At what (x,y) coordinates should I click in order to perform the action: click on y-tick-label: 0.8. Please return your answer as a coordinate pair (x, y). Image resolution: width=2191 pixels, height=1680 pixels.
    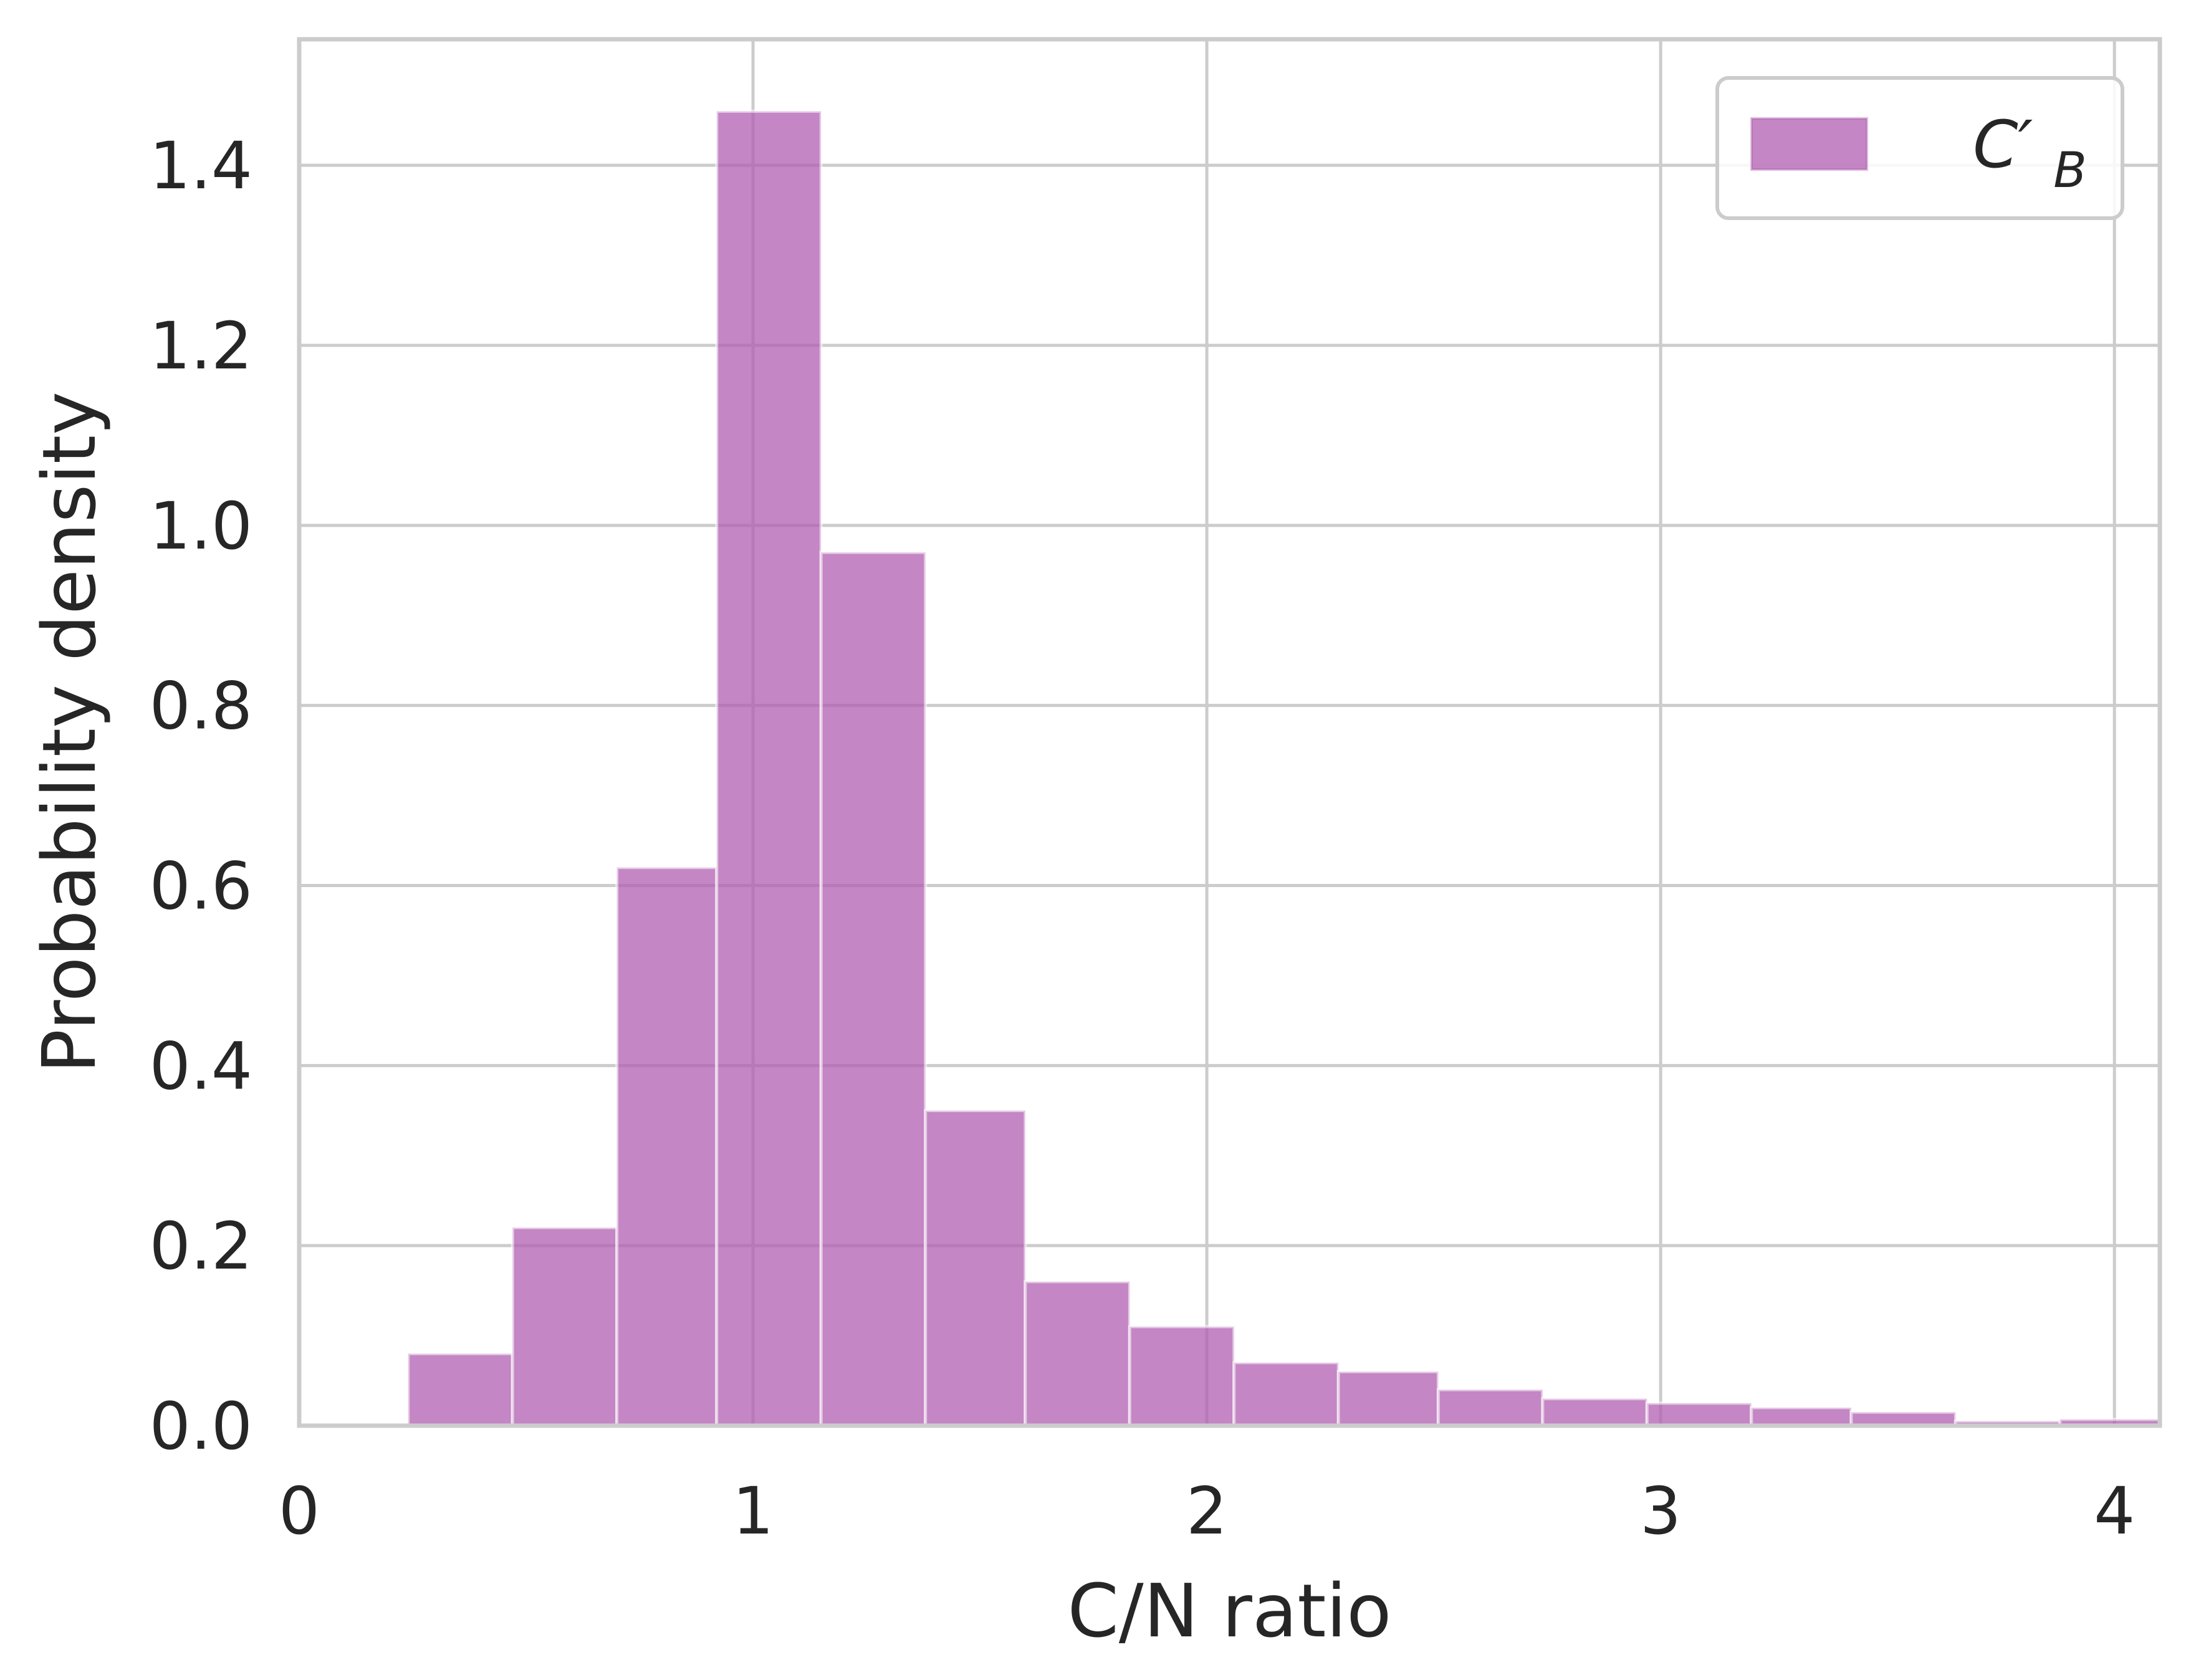
    Looking at the image, I should click on (201, 706).